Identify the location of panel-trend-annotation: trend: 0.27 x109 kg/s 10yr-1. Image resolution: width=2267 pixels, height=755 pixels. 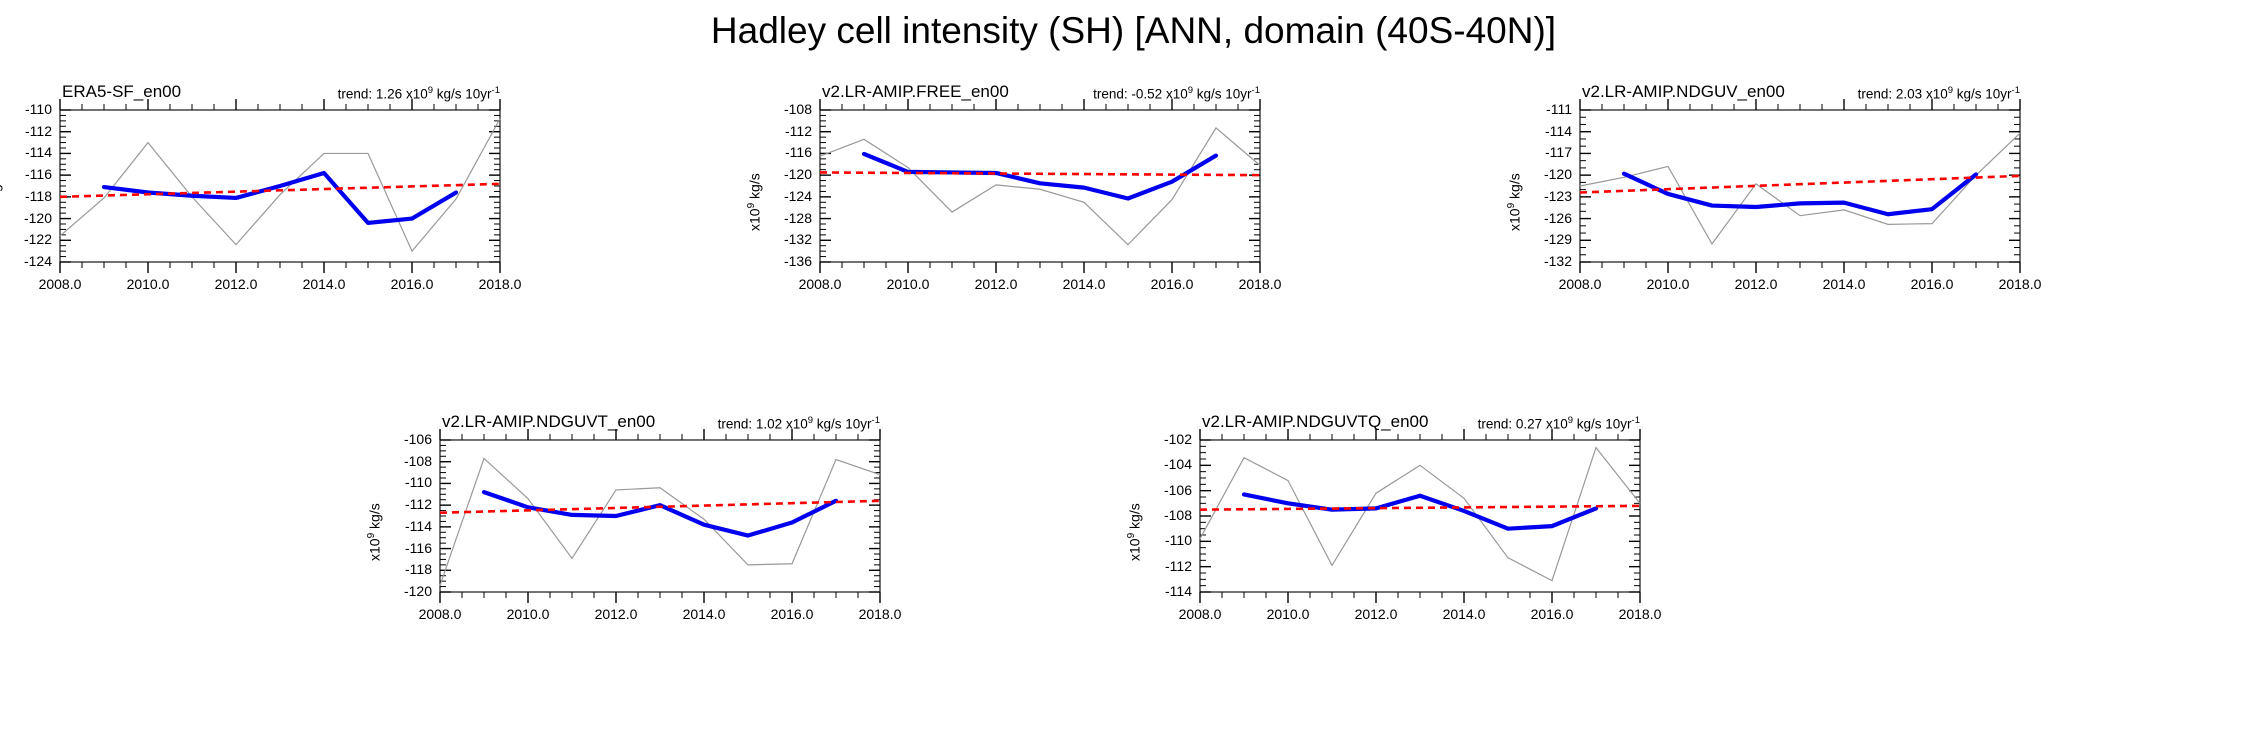
(1510, 423).